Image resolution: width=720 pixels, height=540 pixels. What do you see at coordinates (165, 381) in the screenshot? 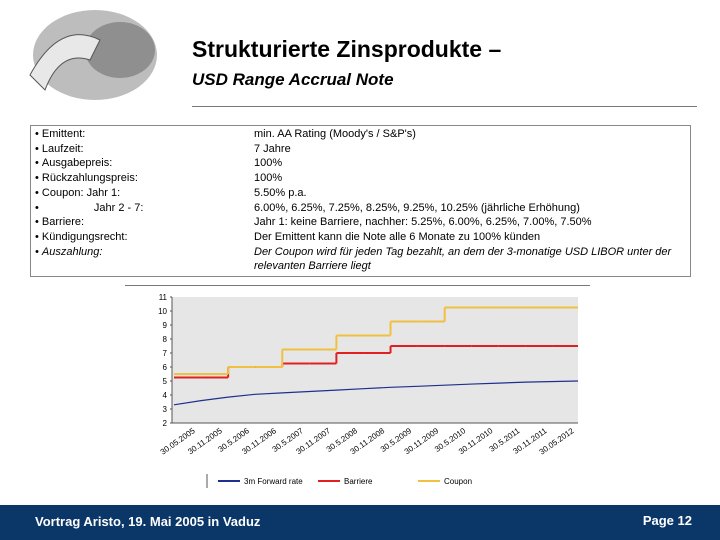
I see `y-tick-label: 5` at bounding box center [165, 381].